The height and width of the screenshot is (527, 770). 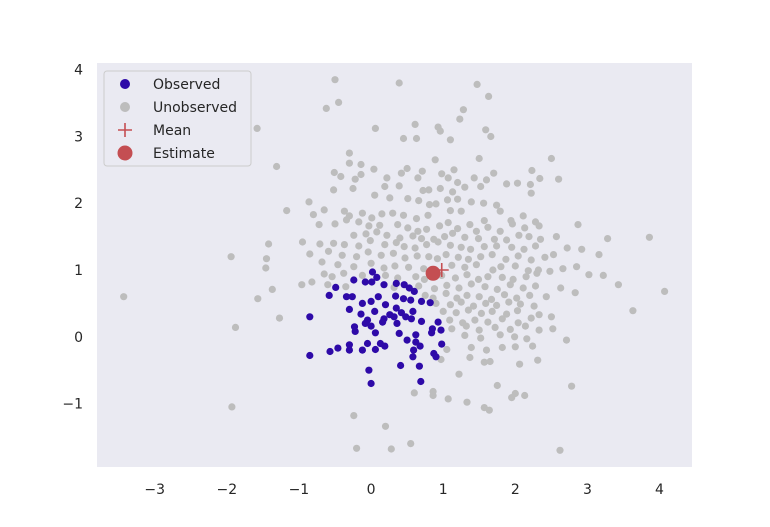 What do you see at coordinates (78, 71) in the screenshot?
I see `y-tick-label: 4` at bounding box center [78, 71].